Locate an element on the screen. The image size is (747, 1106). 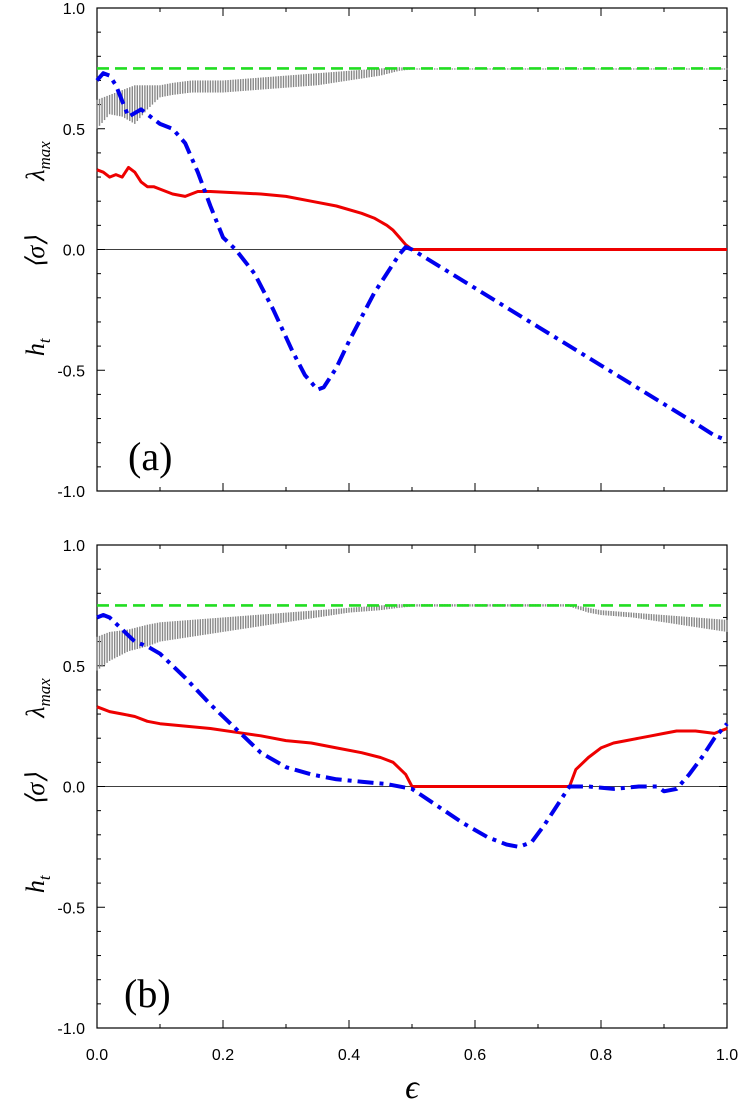
ylabel-lambda-sub-b: max is located at coordinates (44, 692).